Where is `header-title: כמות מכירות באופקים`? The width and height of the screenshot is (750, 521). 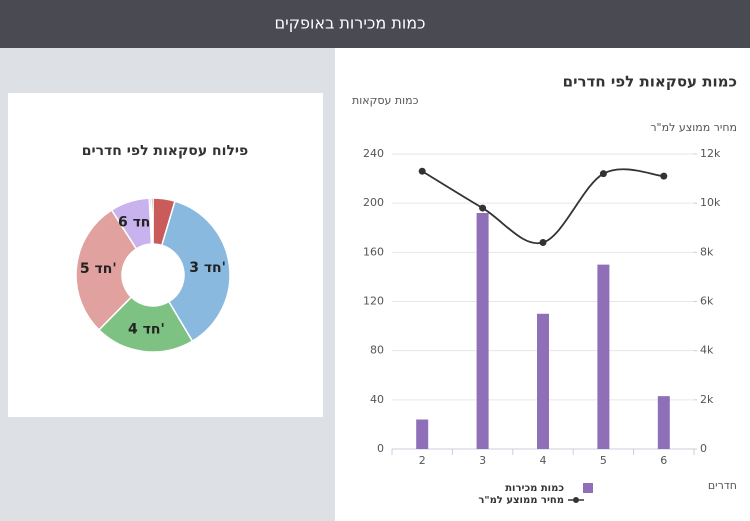
header-title: כמות מכירות באופקים is located at coordinates (349, 23).